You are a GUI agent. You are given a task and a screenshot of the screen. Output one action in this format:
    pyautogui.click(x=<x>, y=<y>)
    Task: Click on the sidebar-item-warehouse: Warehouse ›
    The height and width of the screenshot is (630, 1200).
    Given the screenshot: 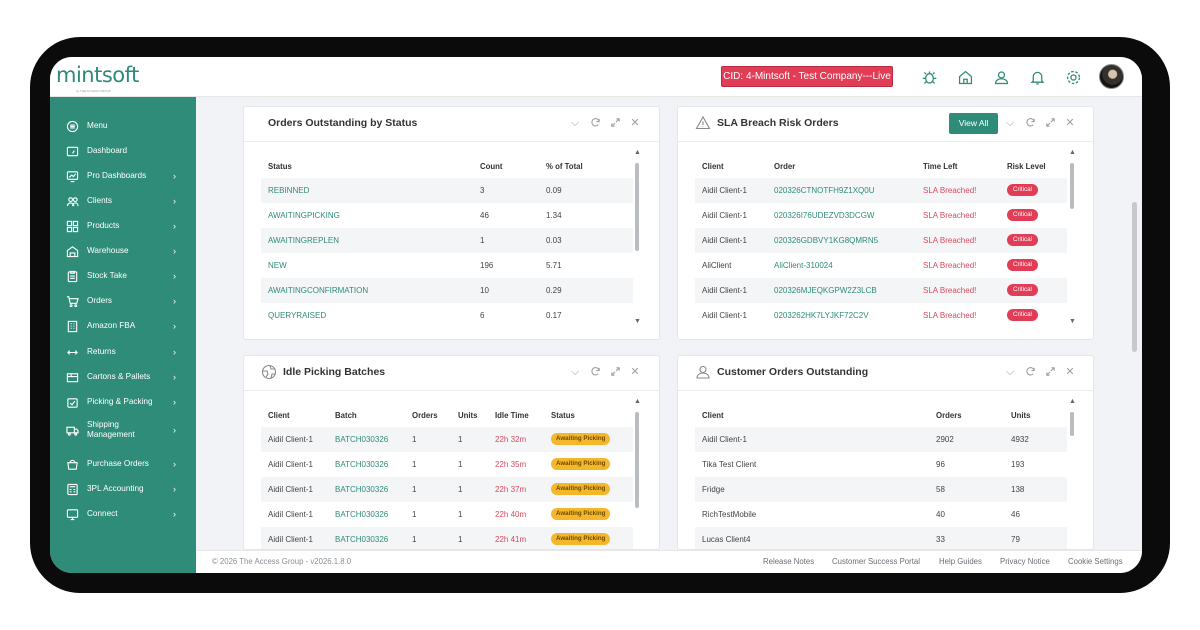 What is the action you would take?
    pyautogui.click(x=123, y=251)
    